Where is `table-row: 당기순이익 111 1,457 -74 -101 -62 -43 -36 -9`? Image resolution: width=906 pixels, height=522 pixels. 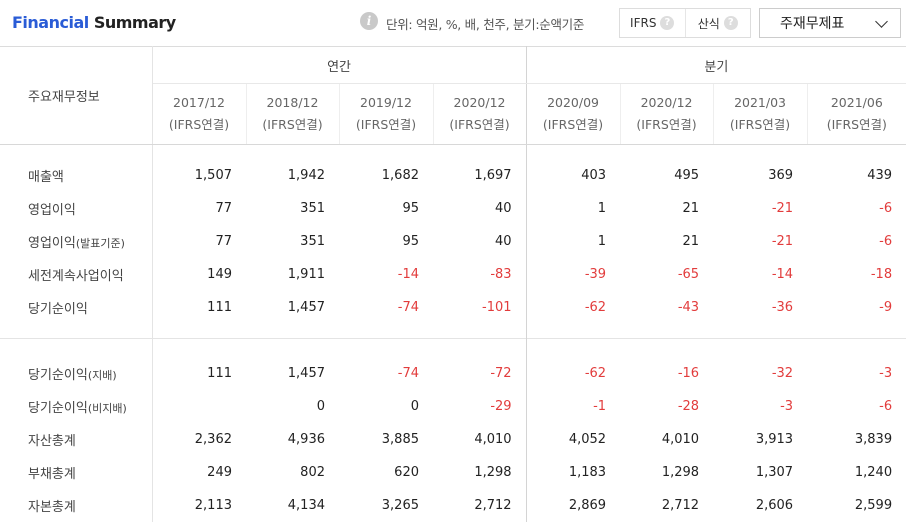 table-row: 당기순이익 111 1,457 -74 -101 -62 -43 -36 -9 is located at coordinates (453, 307).